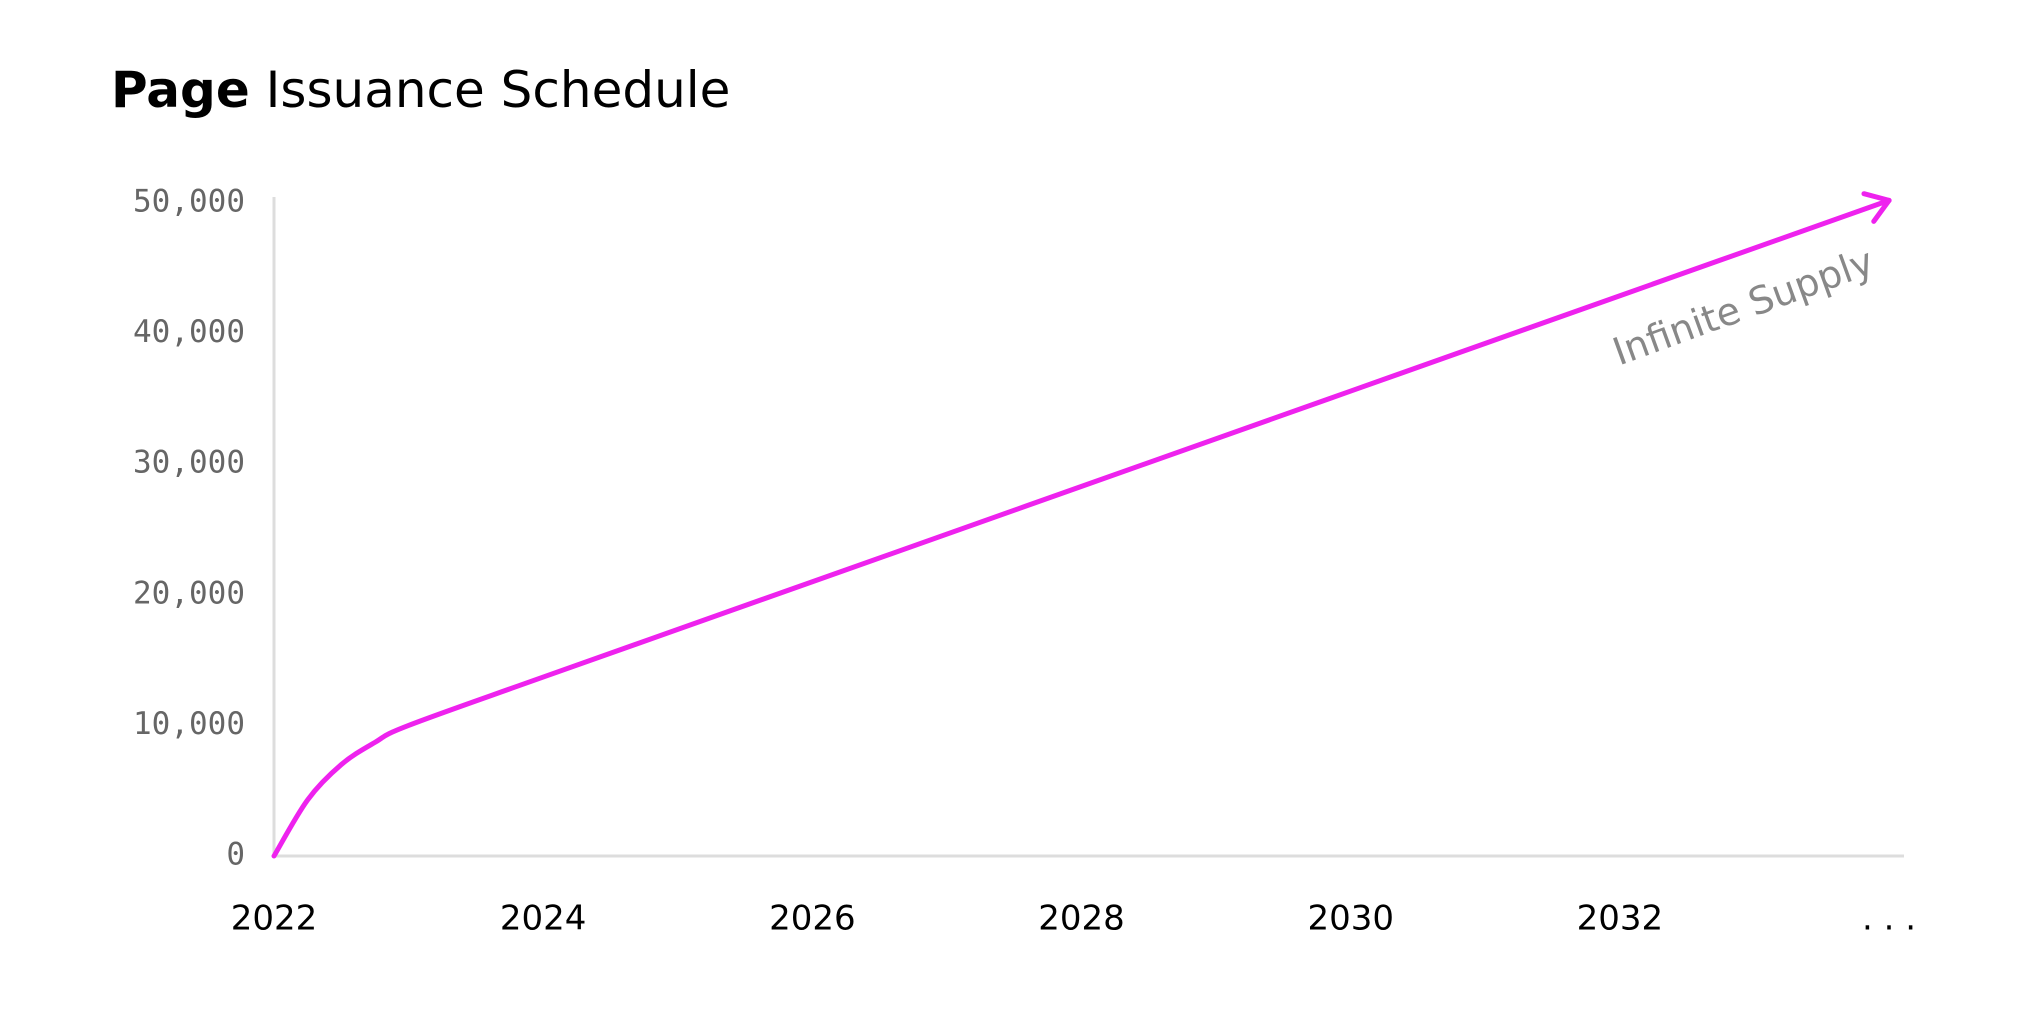 The image size is (2018, 1012). Describe the element at coordinates (274, 919) in the screenshot. I see `x-tick-label: 2022` at that location.